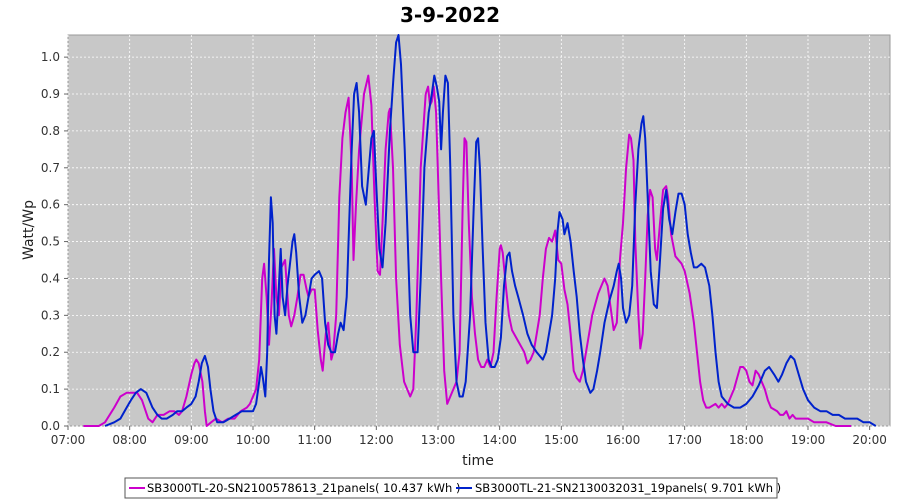 Image resolution: width=900 pixels, height=500 pixels. What do you see at coordinates (50, 57) in the screenshot?
I see `y-tick-label: 1.0` at bounding box center [50, 57].